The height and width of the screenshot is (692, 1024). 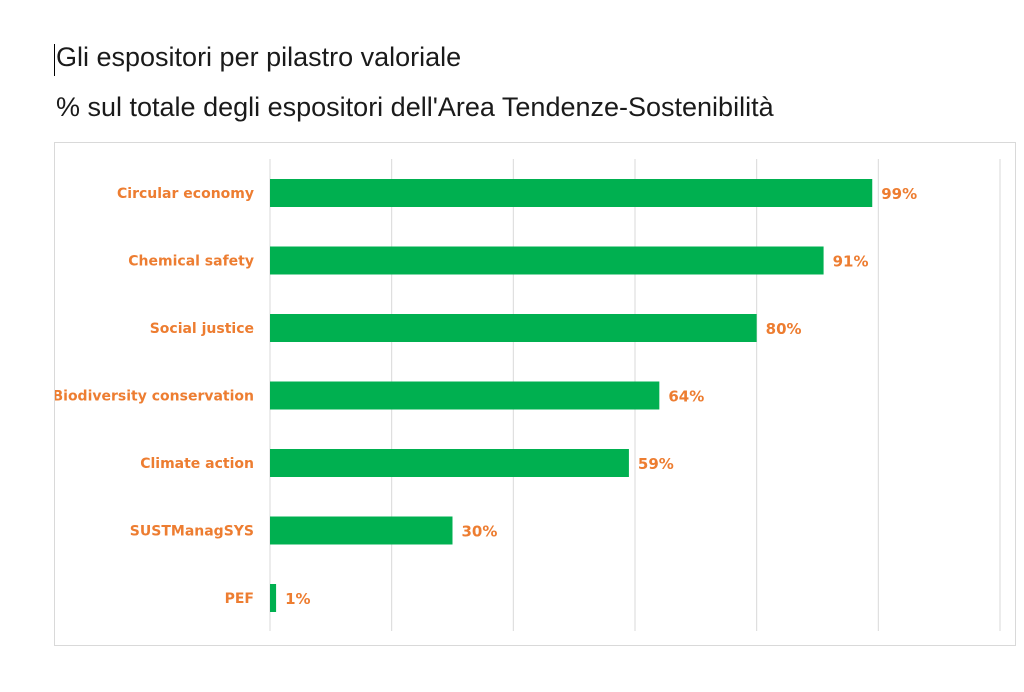 What do you see at coordinates (259, 57) in the screenshot?
I see `chart-title: Gli espositori per pilastro valoriale` at bounding box center [259, 57].